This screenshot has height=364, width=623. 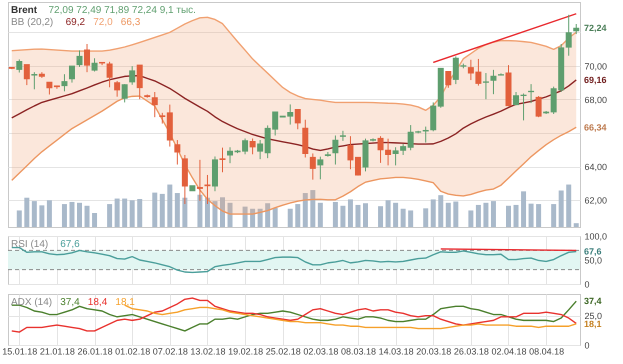 What do you see at coordinates (103, 22) in the screenshot?
I see `text: 72,0` at bounding box center [103, 22].